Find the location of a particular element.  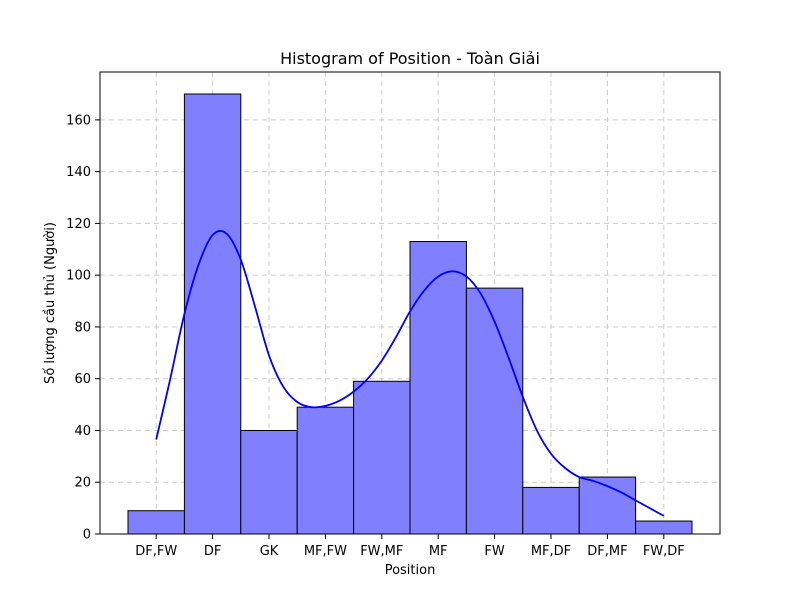

y-tick-label: 100 is located at coordinates (78, 276).